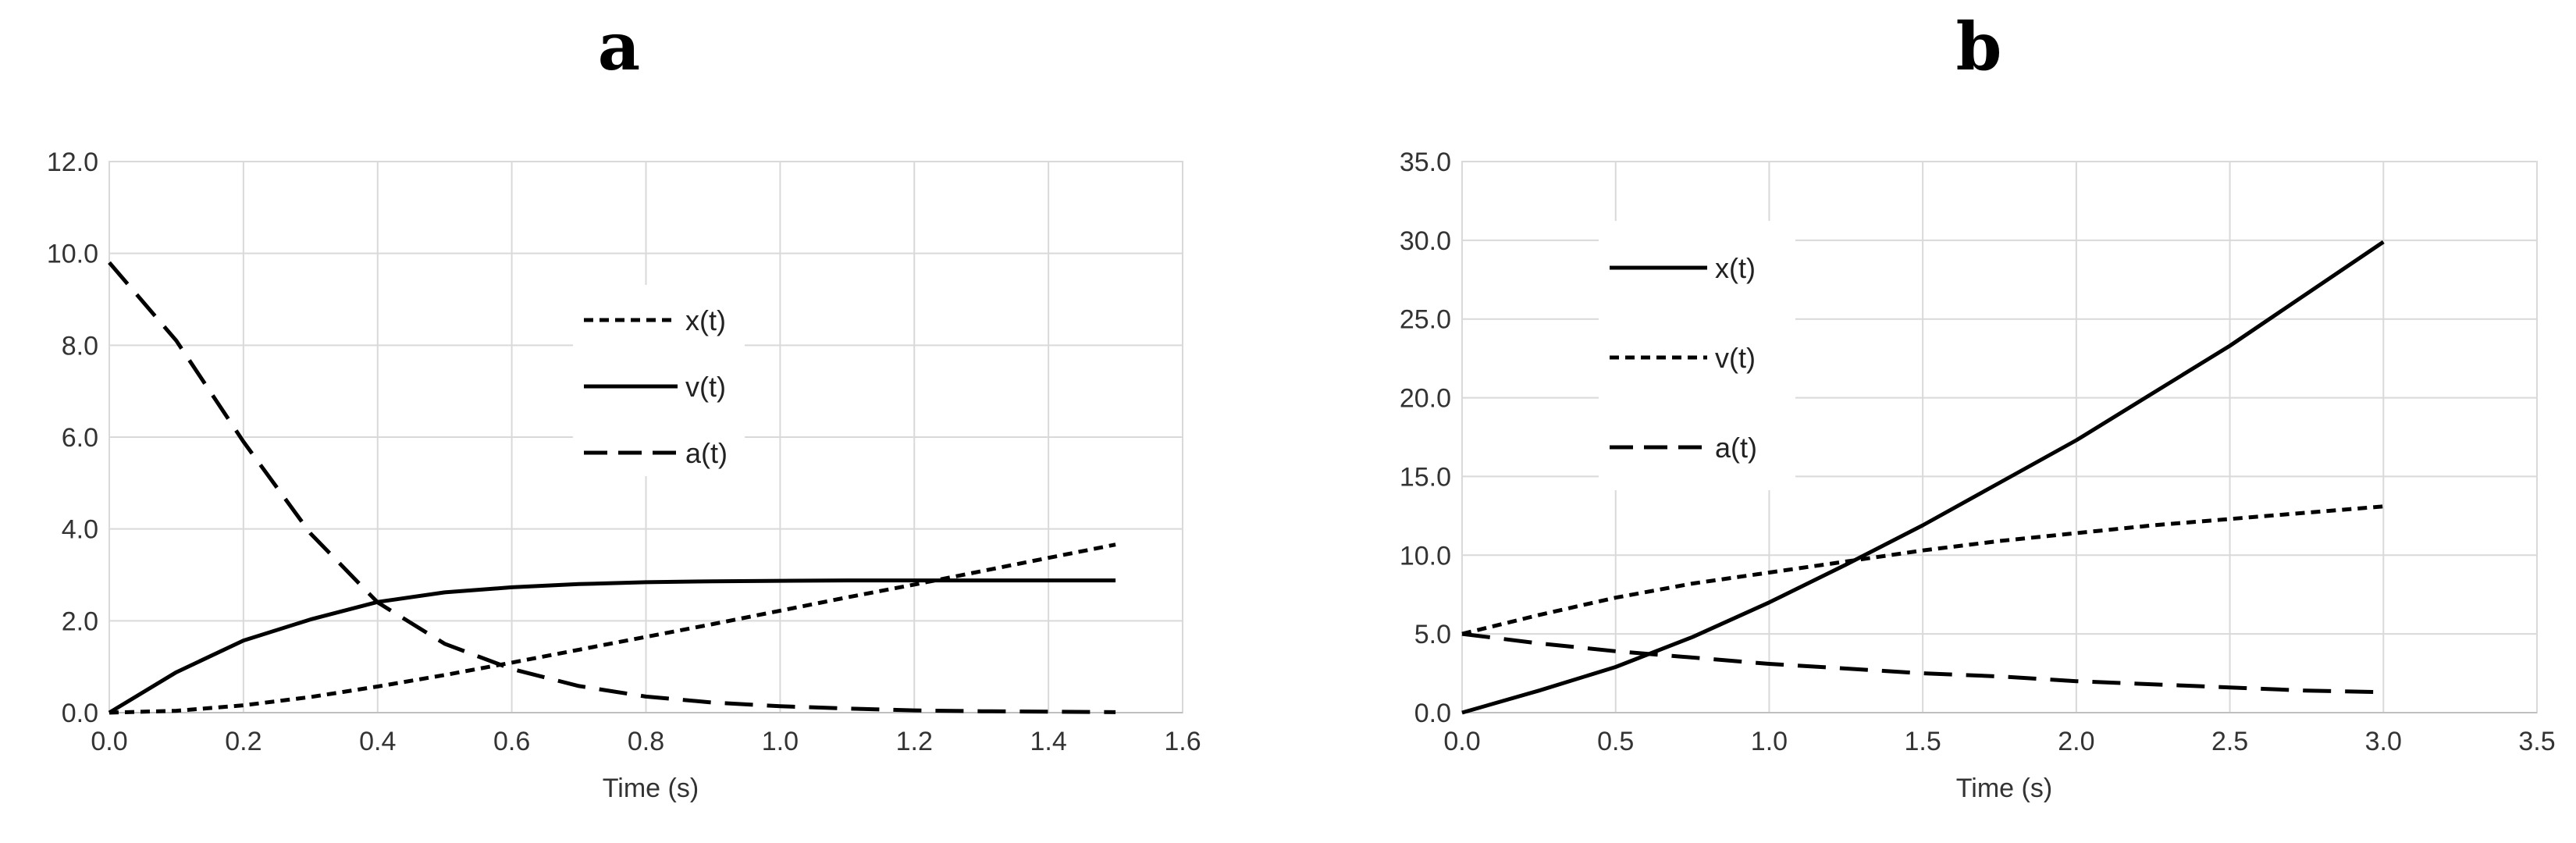  What do you see at coordinates (1425, 477) in the screenshot?
I see `y-tick-label: 15.0` at bounding box center [1425, 477].